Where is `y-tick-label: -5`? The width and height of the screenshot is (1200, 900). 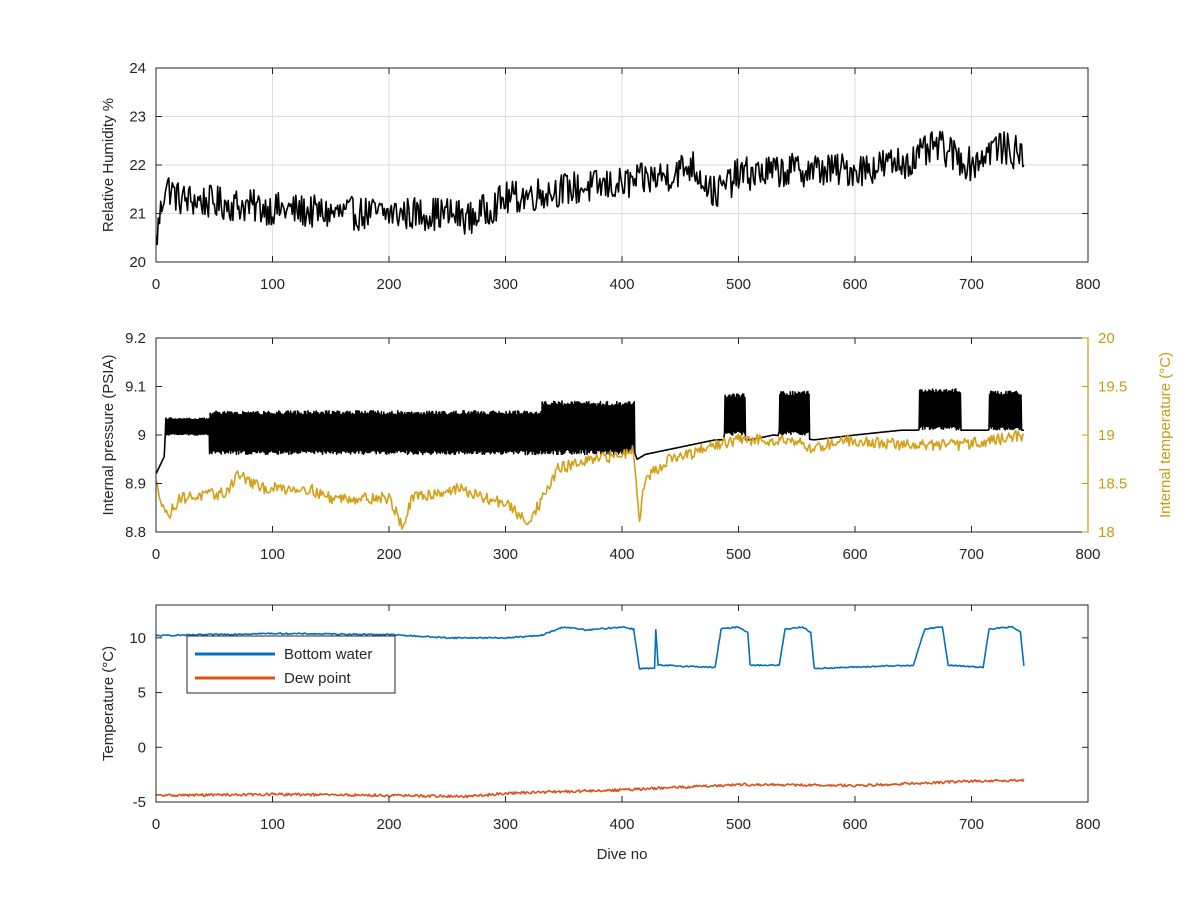
y-tick-label: -5 is located at coordinates (139, 802).